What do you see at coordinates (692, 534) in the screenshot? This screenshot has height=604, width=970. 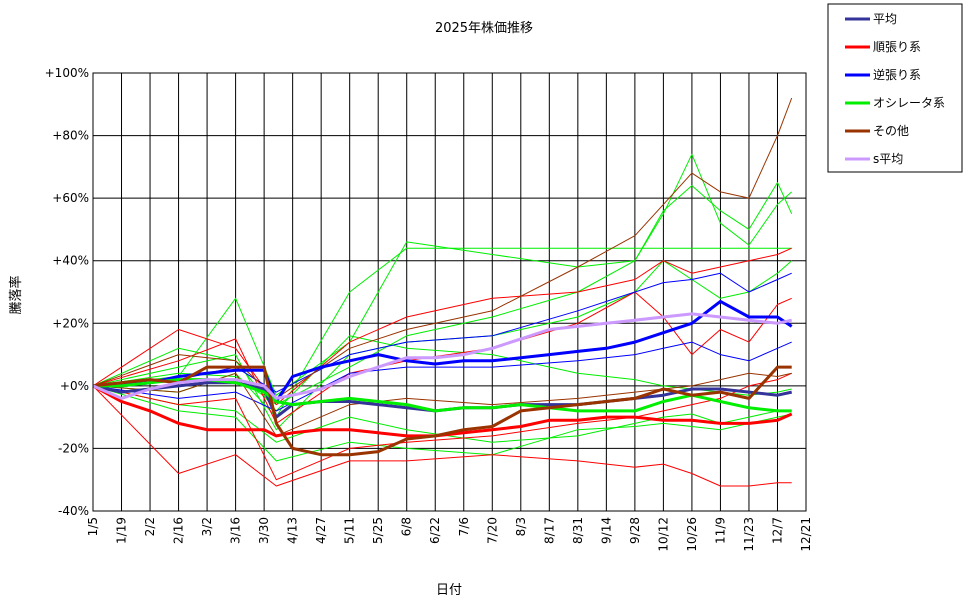 I see `x-tick-label: 10/26` at bounding box center [692, 534].